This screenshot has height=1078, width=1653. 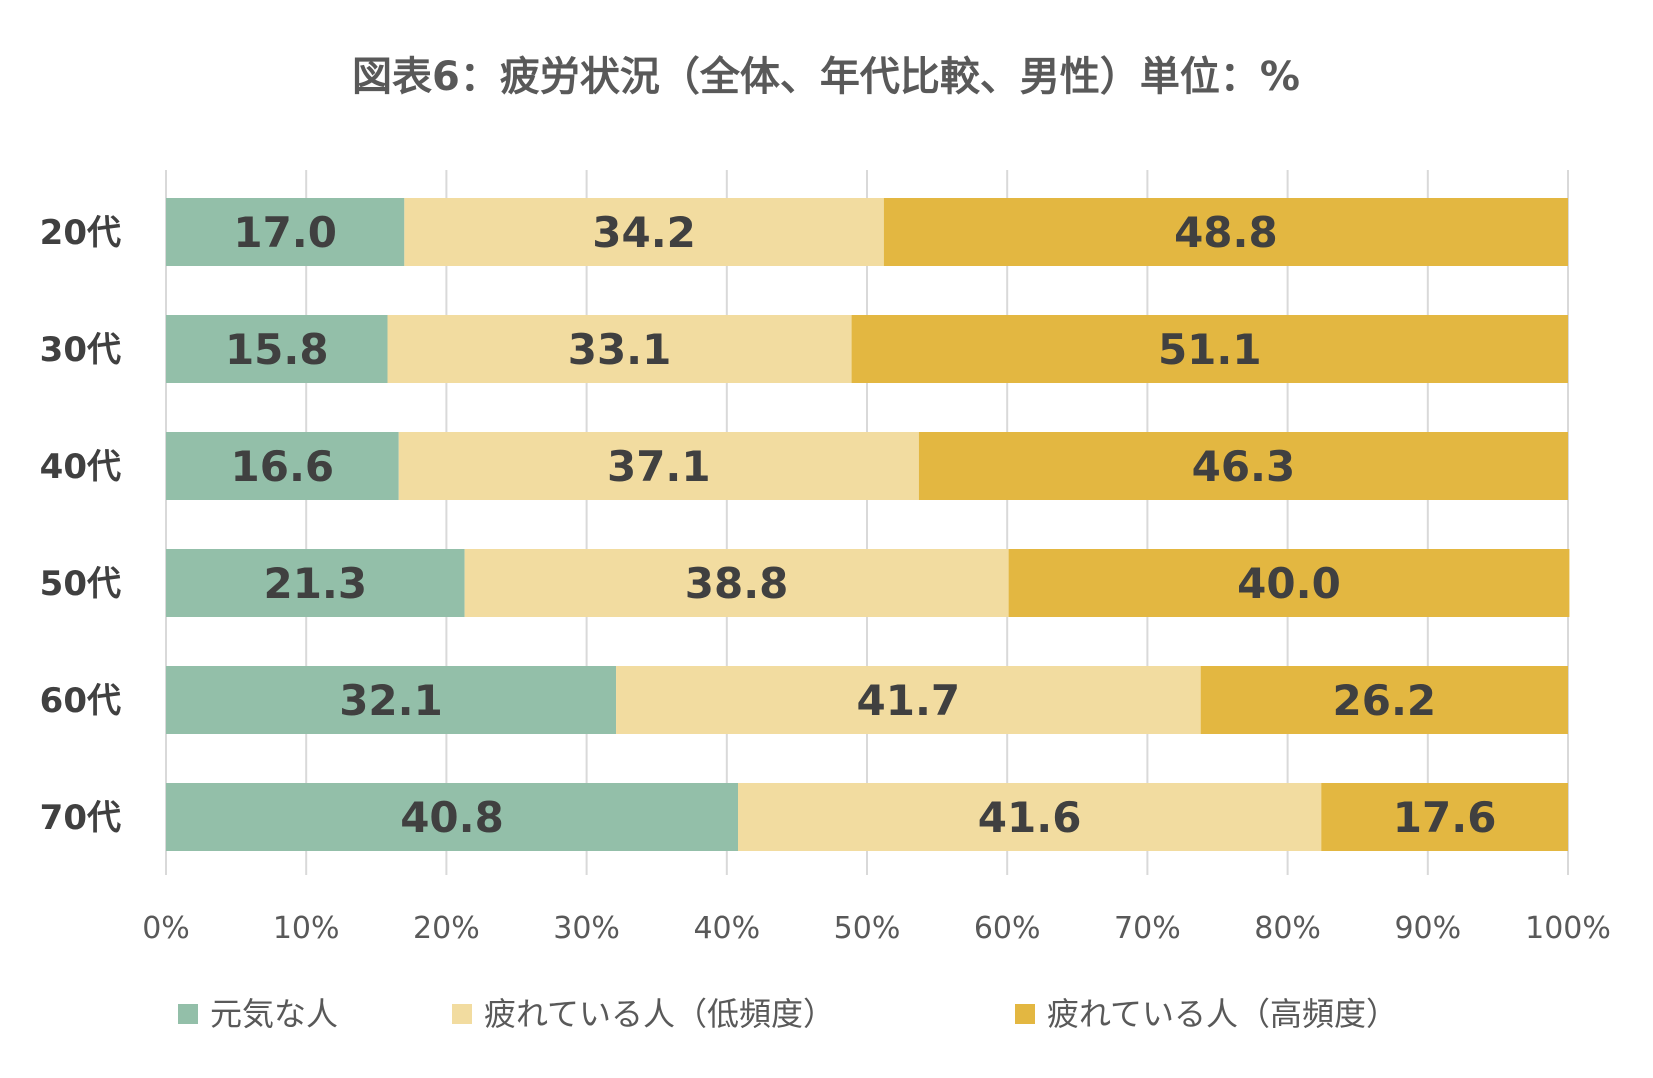 I want to click on data-label: 33.1, so click(x=620, y=349).